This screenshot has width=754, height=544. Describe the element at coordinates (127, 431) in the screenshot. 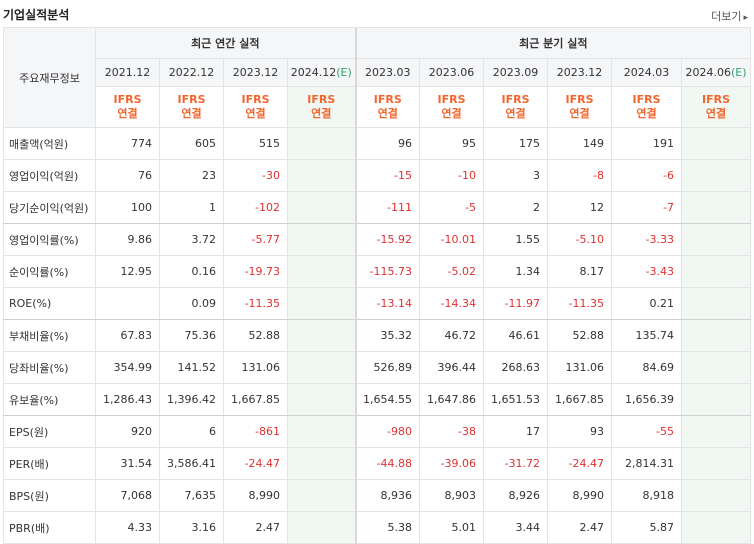

I see `table-cell: 920` at that location.